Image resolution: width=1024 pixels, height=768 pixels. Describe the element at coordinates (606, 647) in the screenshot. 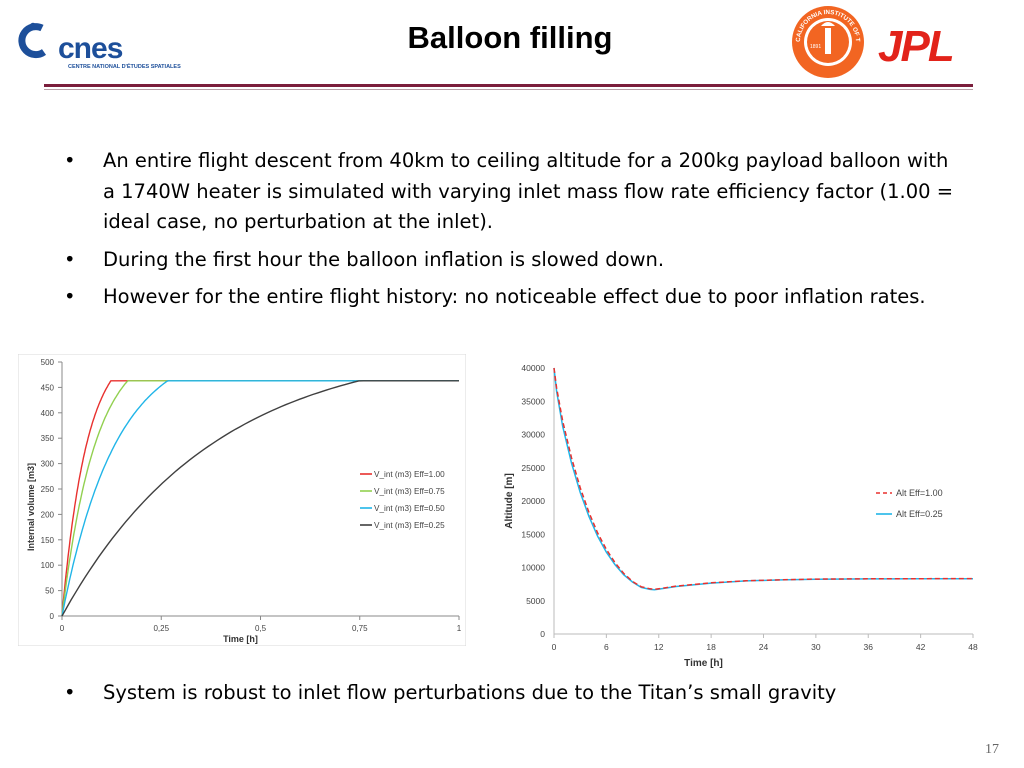

I see `x-tick-label: 6` at that location.